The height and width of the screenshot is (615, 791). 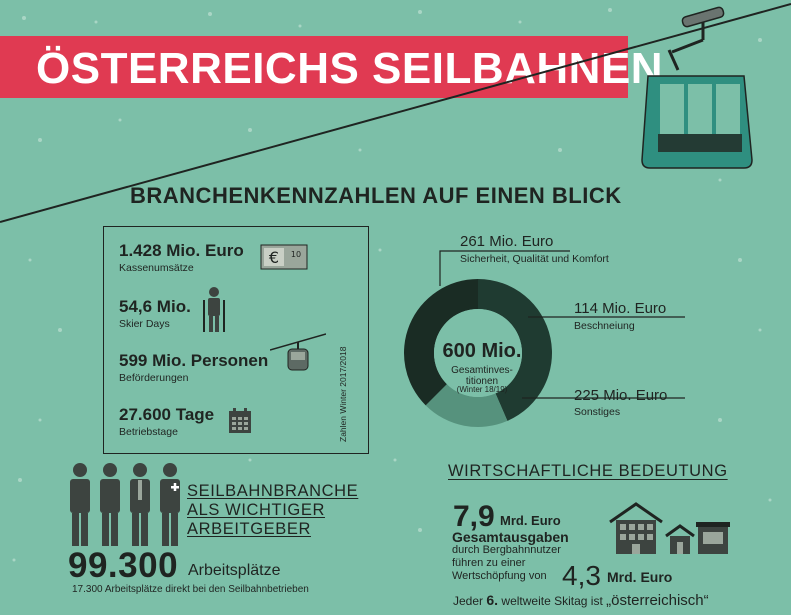 What do you see at coordinates (376, 195) in the screenshot?
I see `section-subtitle: BRANCHENKENNZAHLEN AUF EINEN BLICK` at bounding box center [376, 195].